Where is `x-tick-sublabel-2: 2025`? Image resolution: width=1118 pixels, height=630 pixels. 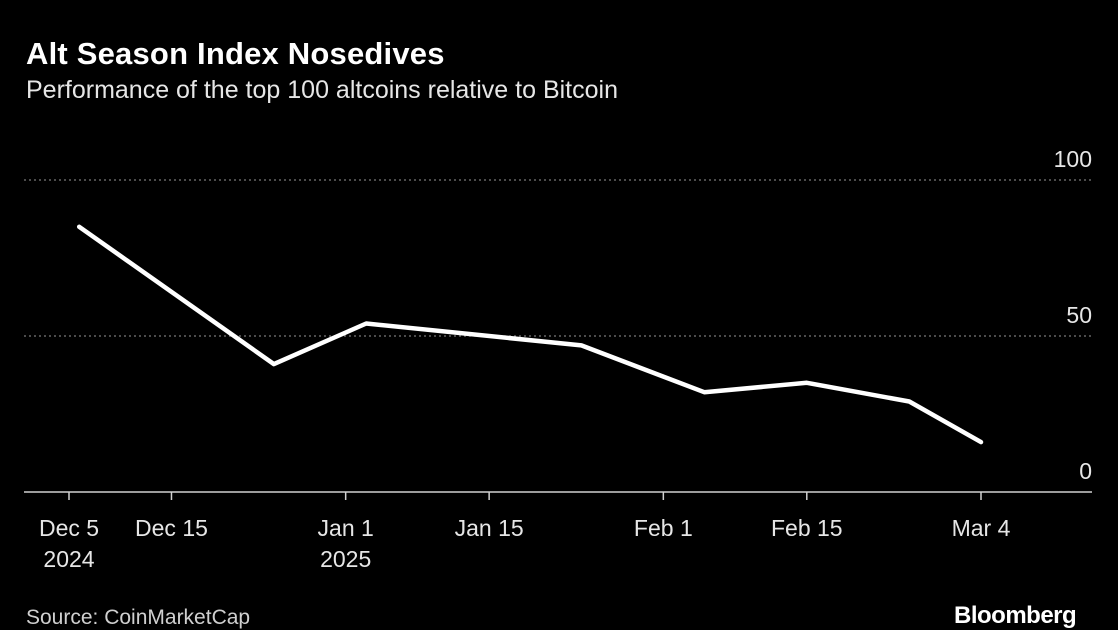
x-tick-sublabel-2: 2025 is located at coordinates (345, 559).